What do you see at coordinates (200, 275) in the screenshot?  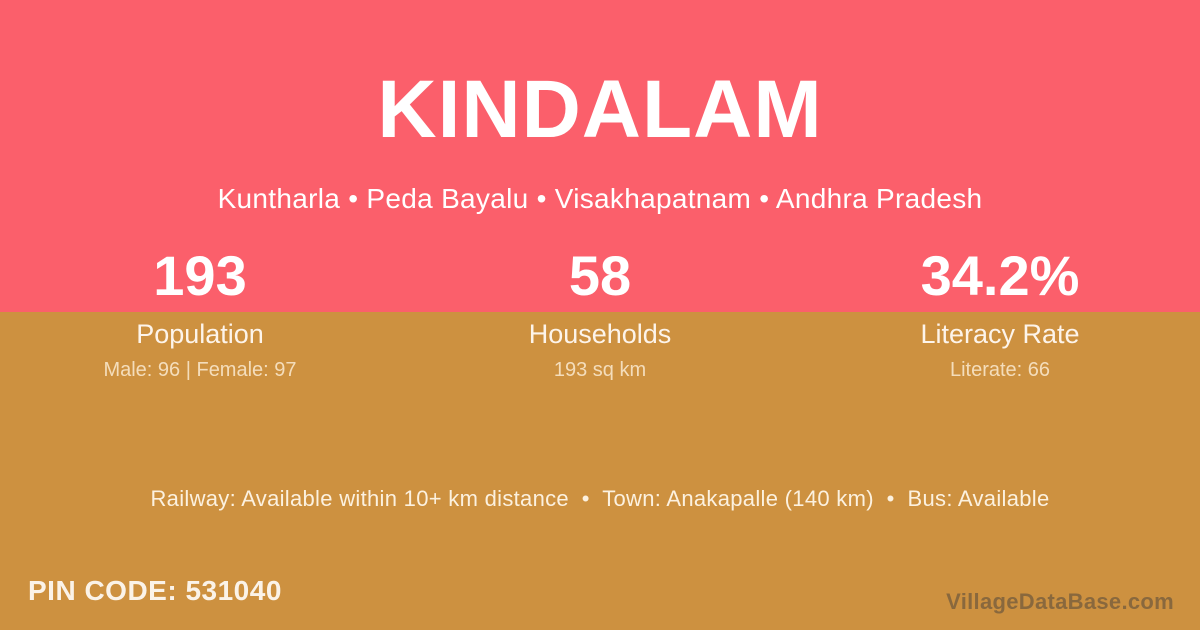 I see `population-value: 193` at bounding box center [200, 275].